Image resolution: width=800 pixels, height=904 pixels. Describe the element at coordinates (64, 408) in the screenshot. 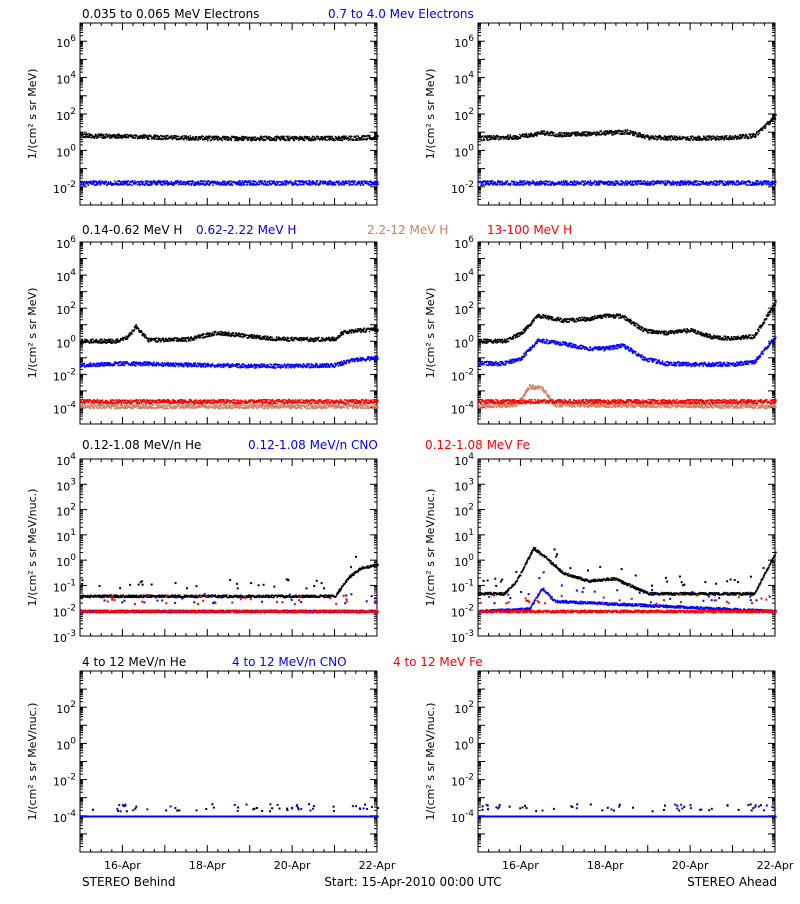

I see `y-tick-label: 10⁻⁴` at that location.